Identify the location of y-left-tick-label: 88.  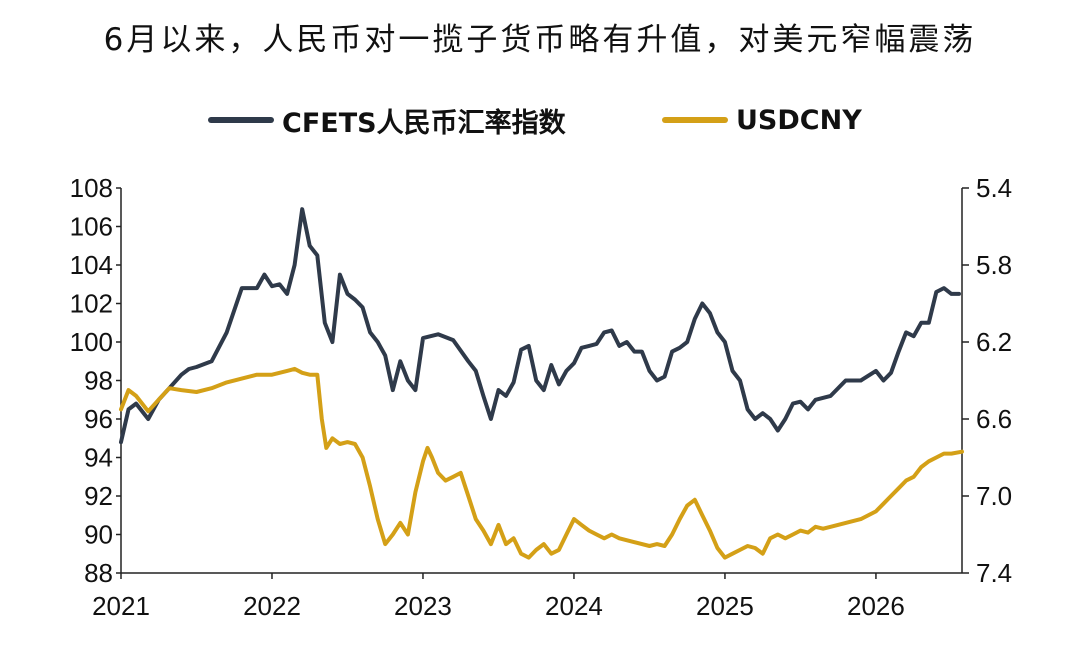
(98, 573).